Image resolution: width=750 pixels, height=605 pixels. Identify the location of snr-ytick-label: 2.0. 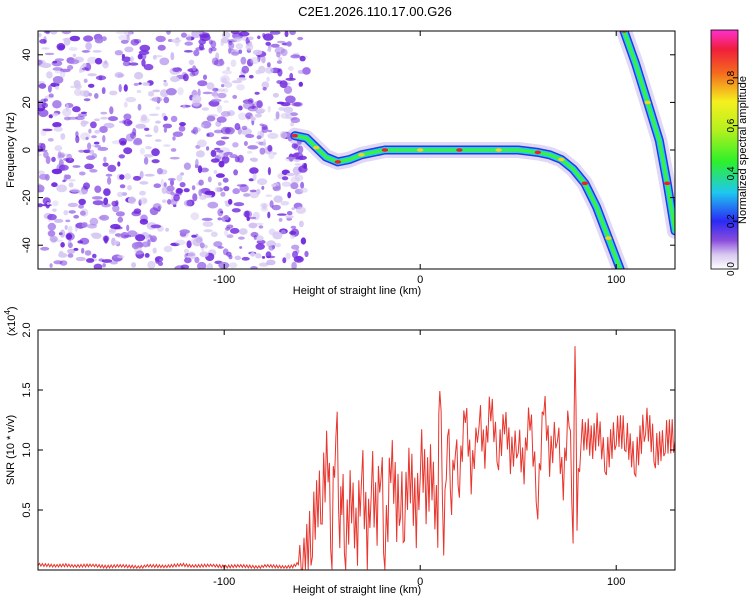
(27, 329).